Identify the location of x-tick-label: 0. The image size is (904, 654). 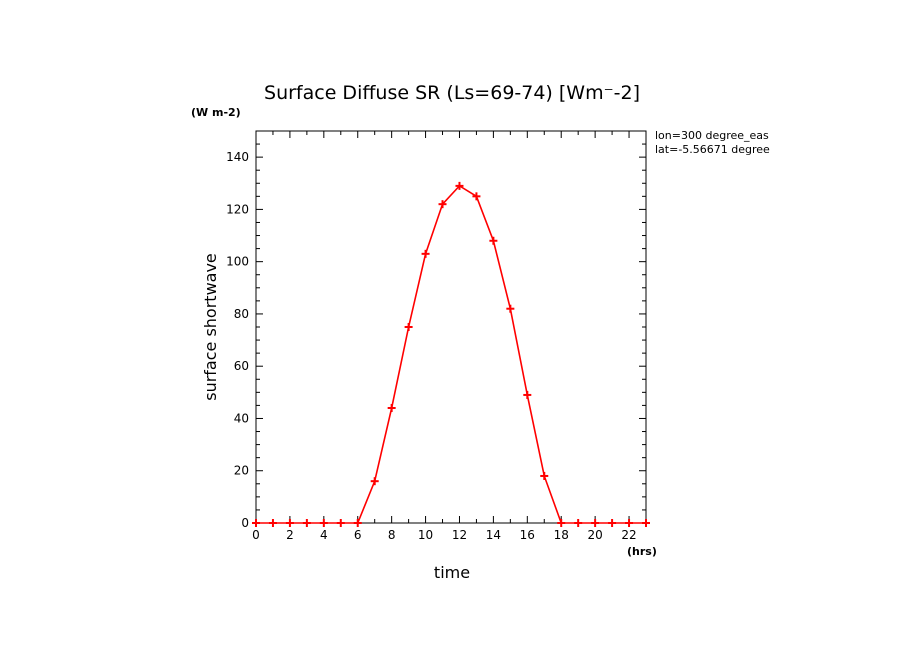
(256, 535).